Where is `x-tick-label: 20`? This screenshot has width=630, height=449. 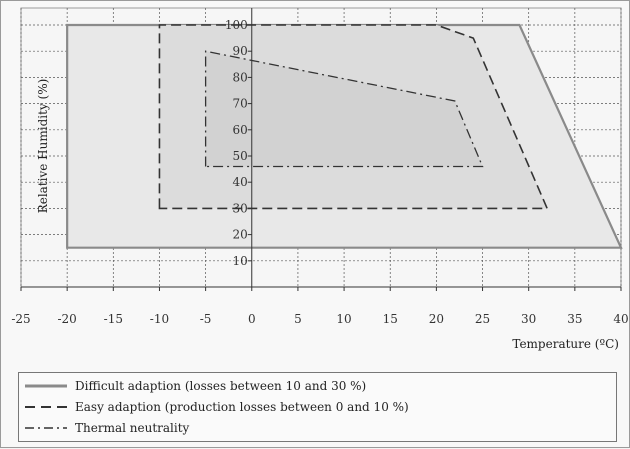
x-tick-label: 20 is located at coordinates (436, 319).